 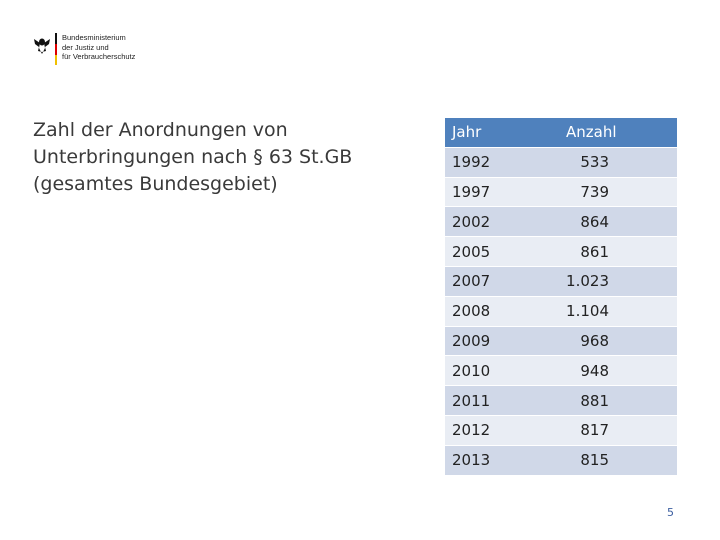 I want to click on table-row: 2011 881, so click(x=561, y=400).